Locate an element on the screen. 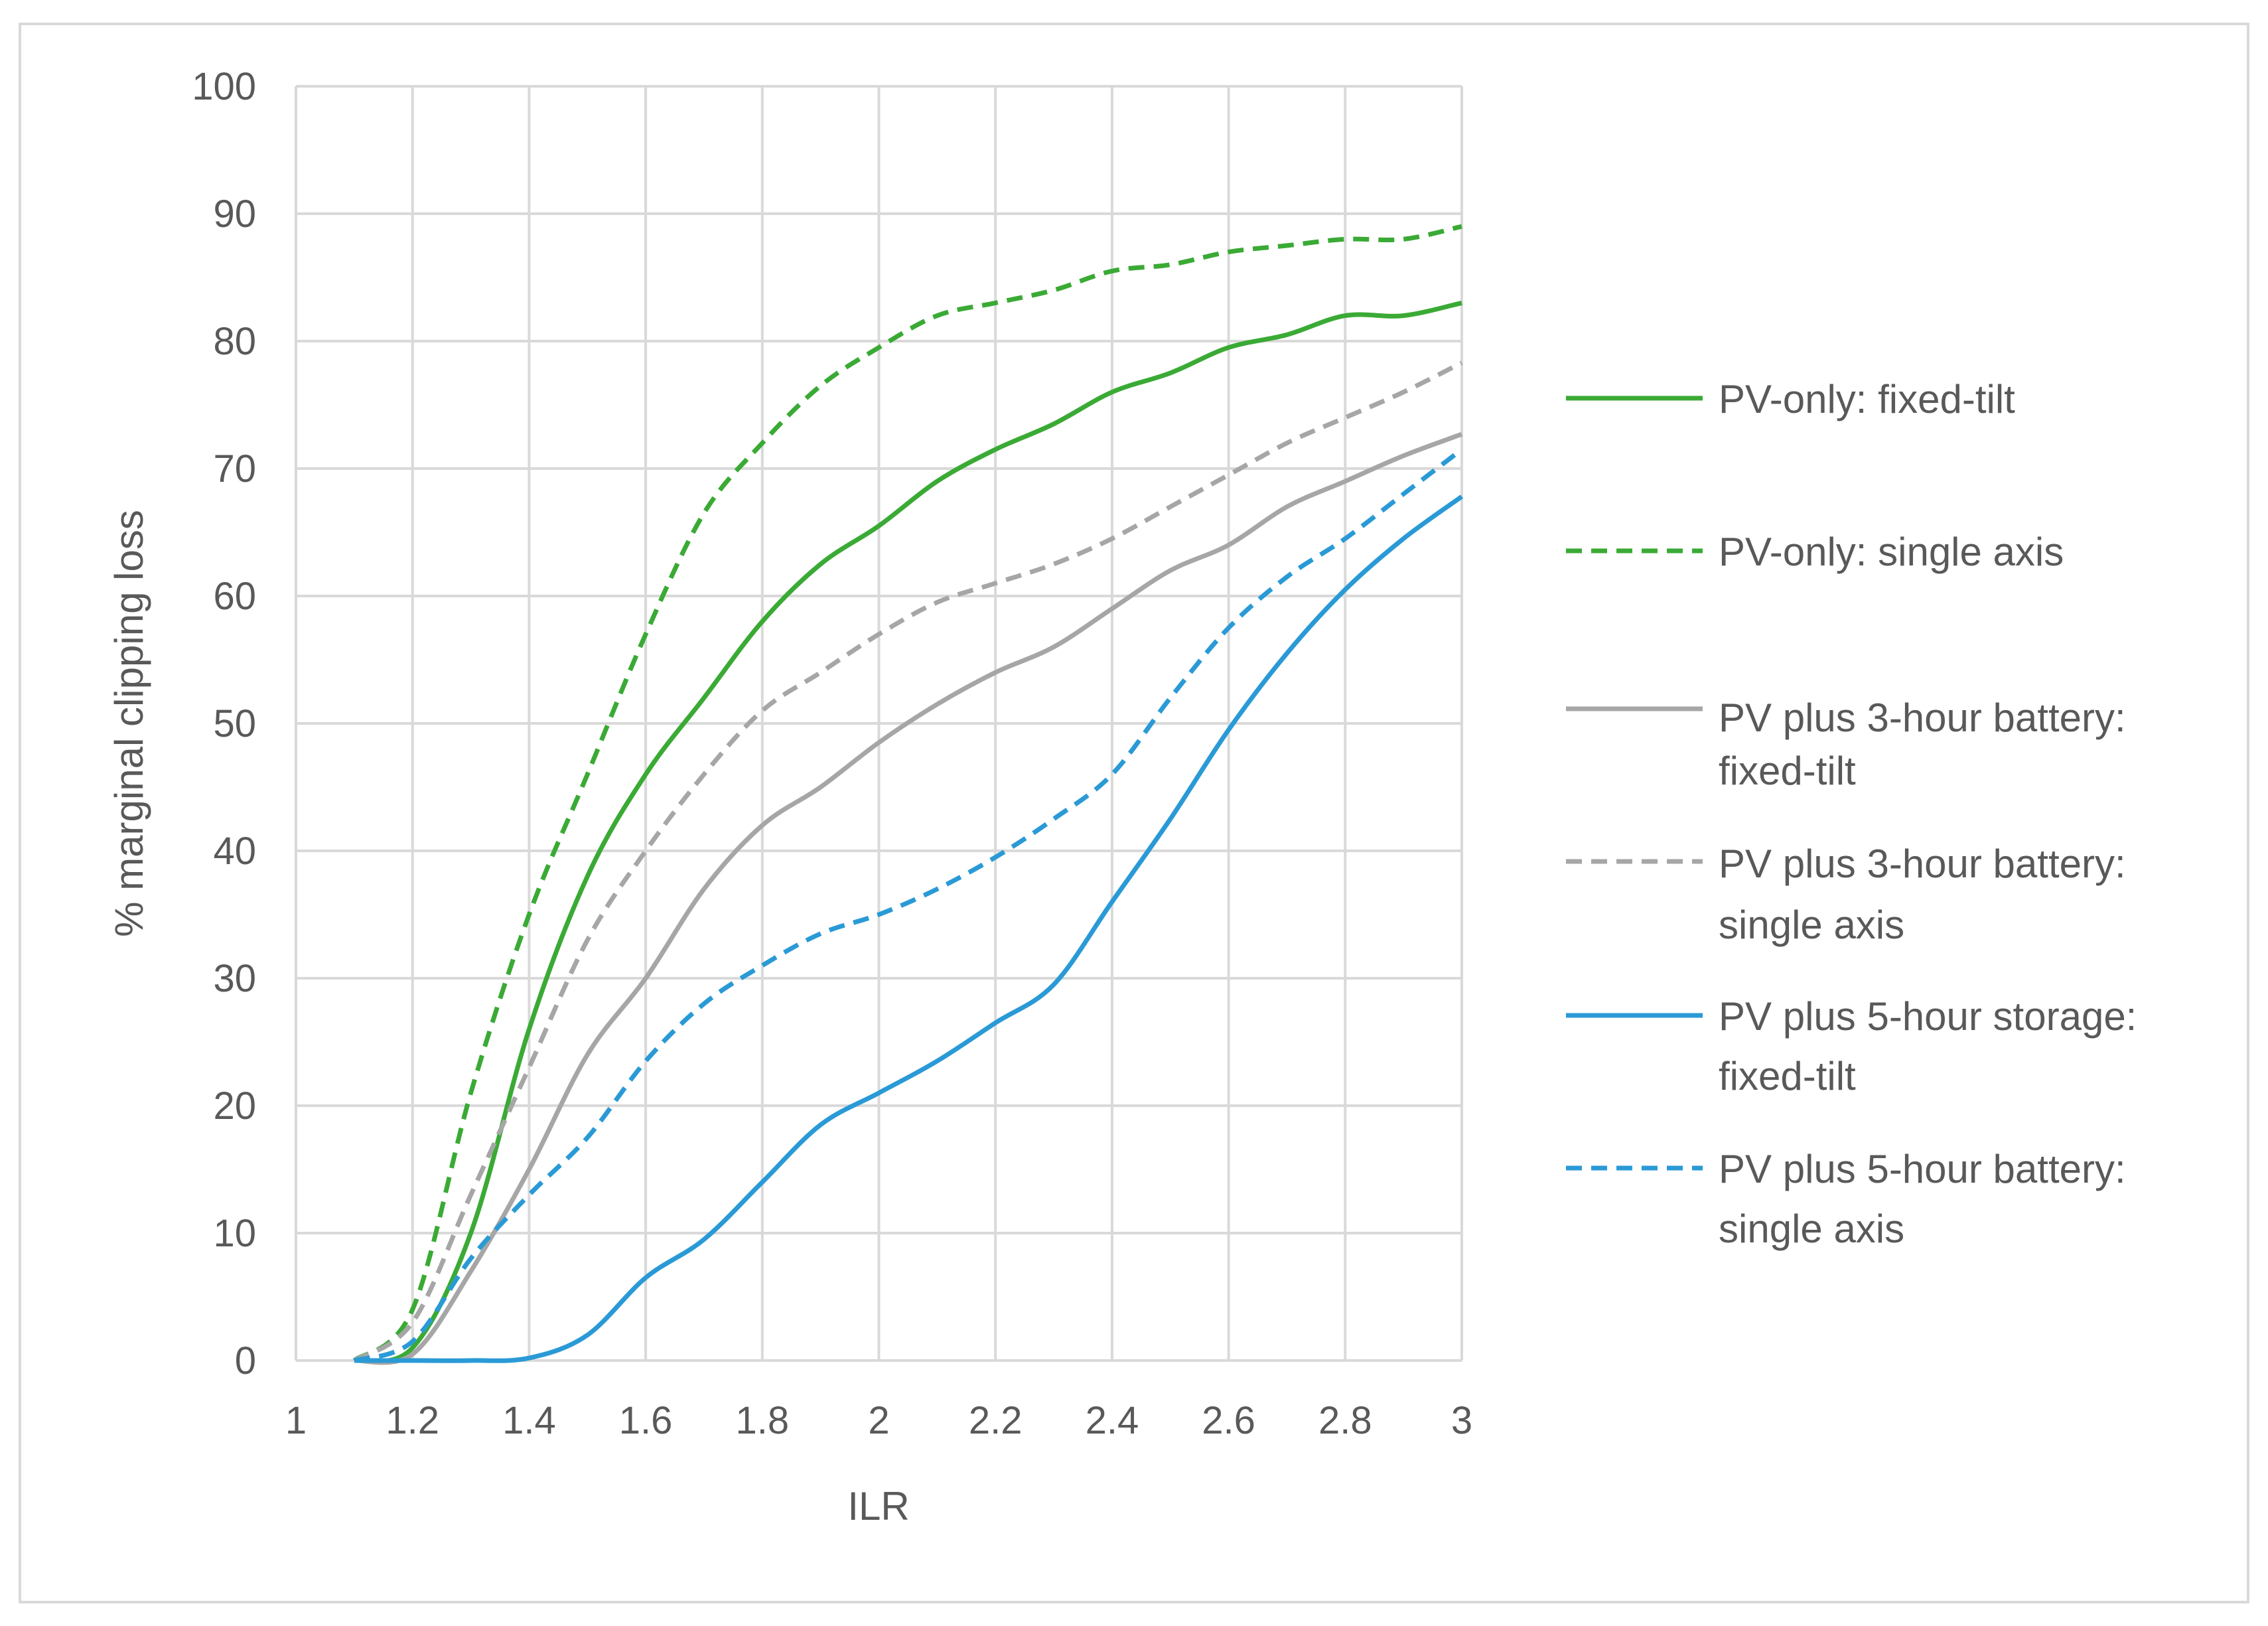 The height and width of the screenshot is (1626, 2268). x-tick-label: 3 is located at coordinates (1462, 1420).